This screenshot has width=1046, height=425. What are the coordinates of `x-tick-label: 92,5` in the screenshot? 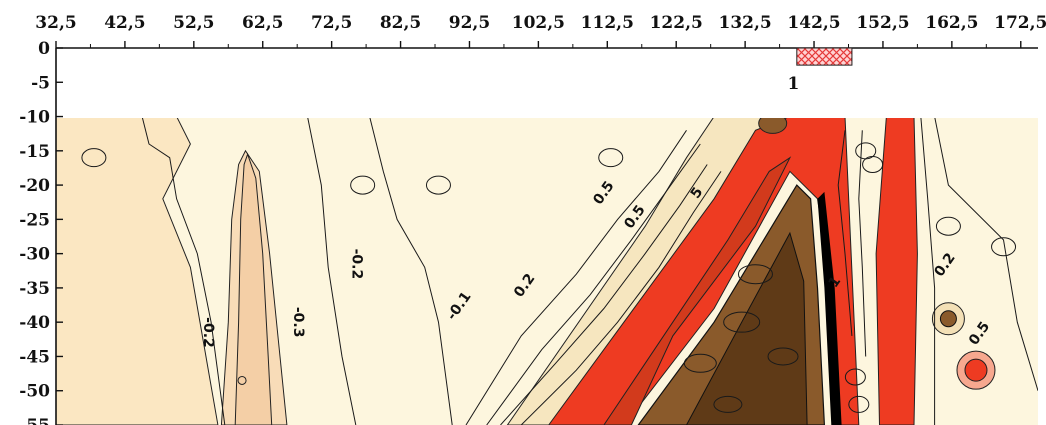 It's located at (469, 23).